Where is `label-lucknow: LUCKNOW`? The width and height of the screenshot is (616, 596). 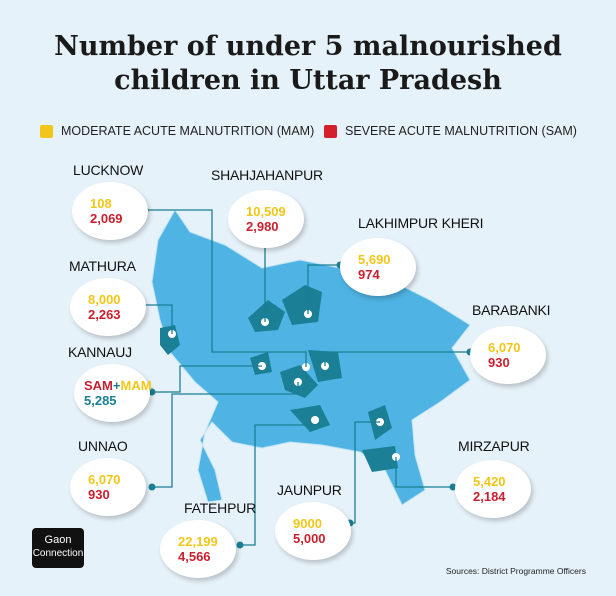
label-lucknow: LUCKNOW is located at coordinates (108, 170).